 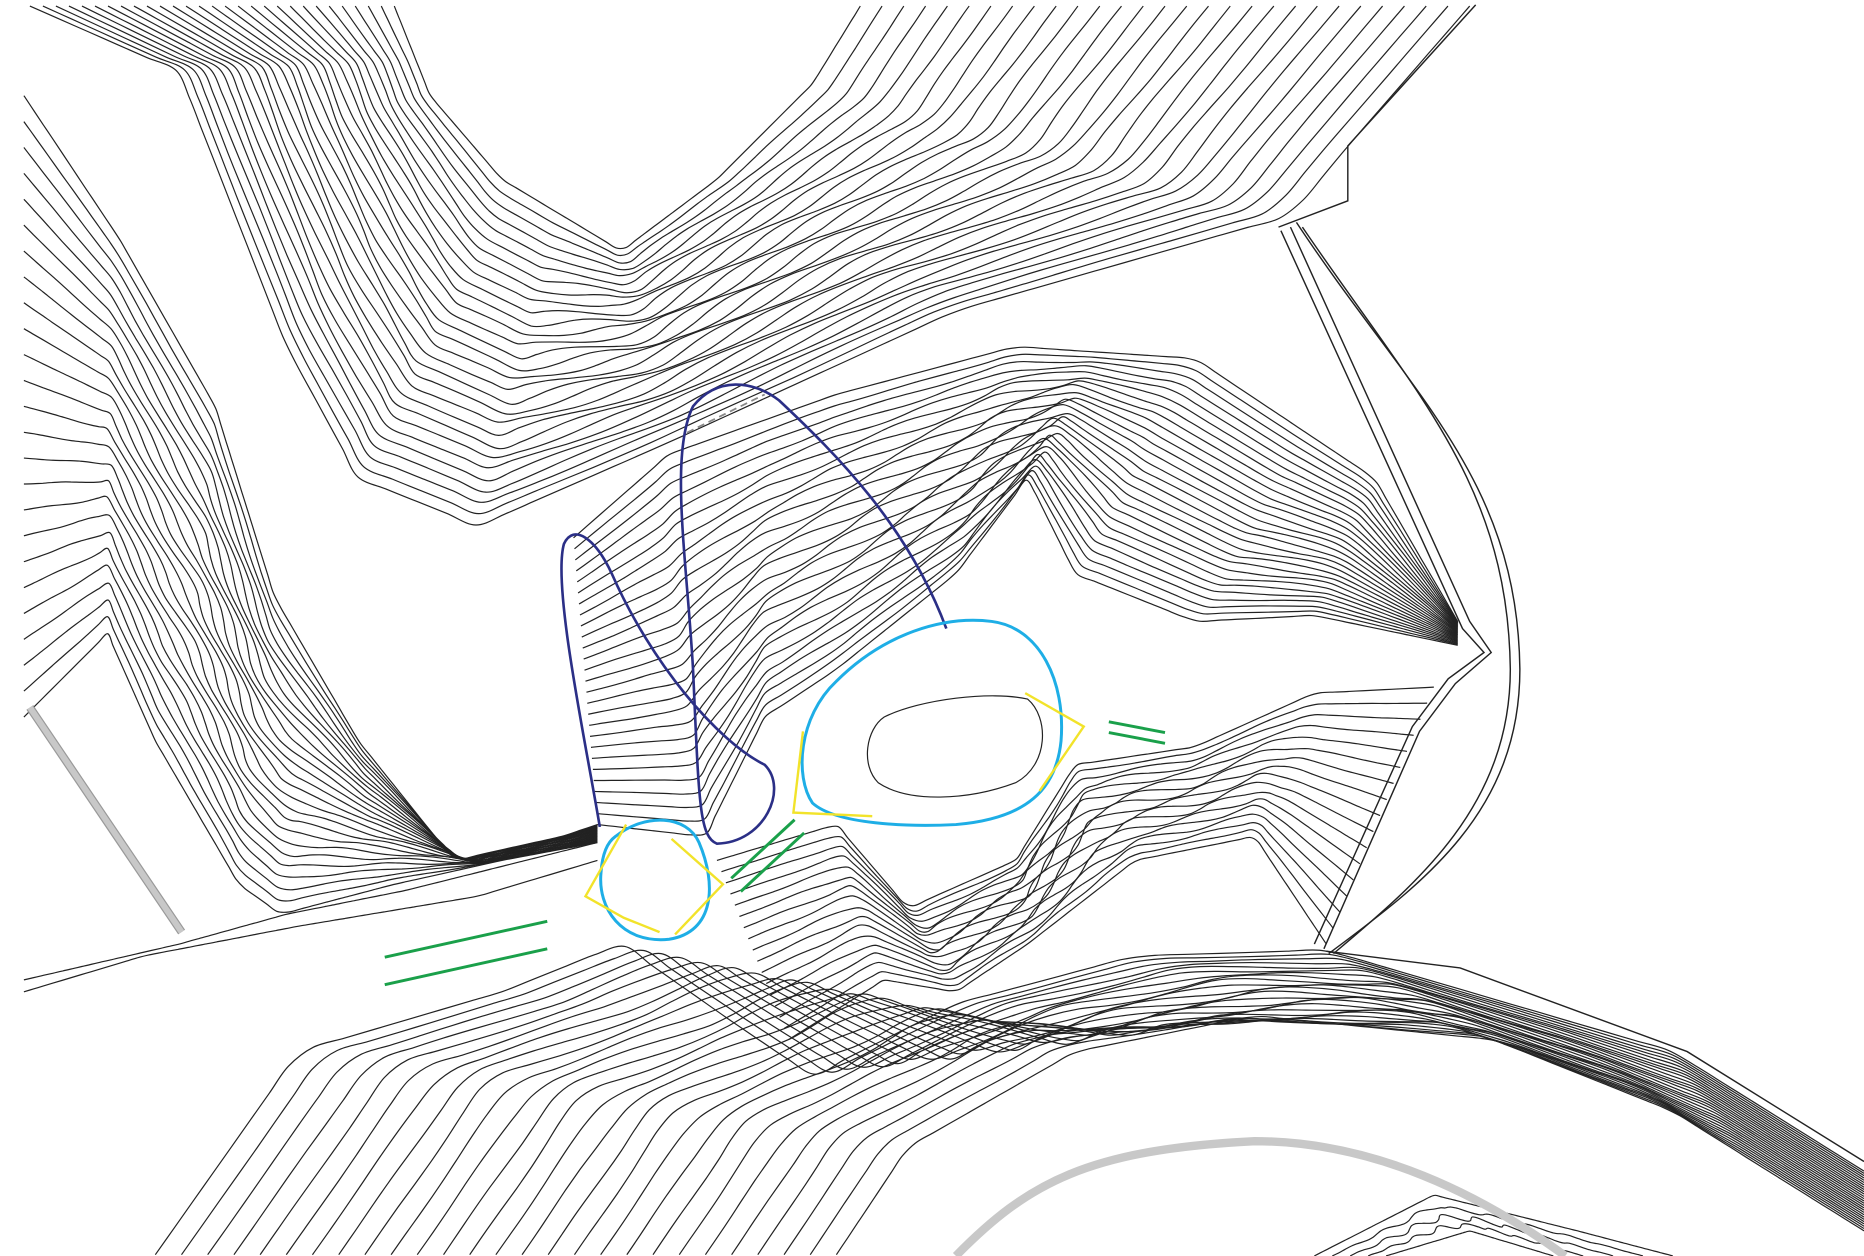 I want to click on terrain-inner, so click(x=955, y=746).